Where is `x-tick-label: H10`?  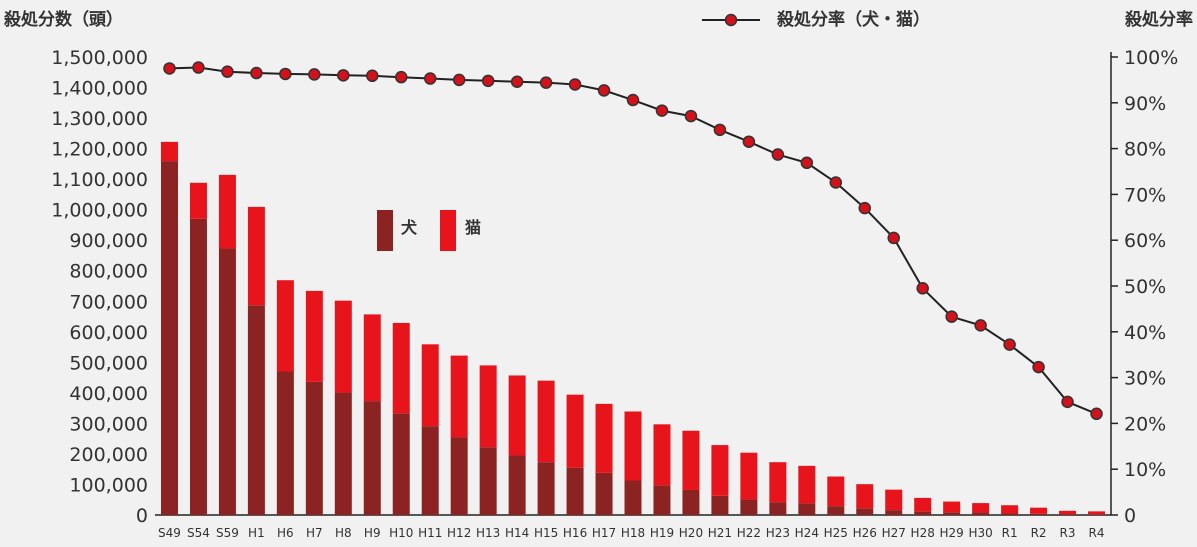 x-tick-label: H10 is located at coordinates (401, 533).